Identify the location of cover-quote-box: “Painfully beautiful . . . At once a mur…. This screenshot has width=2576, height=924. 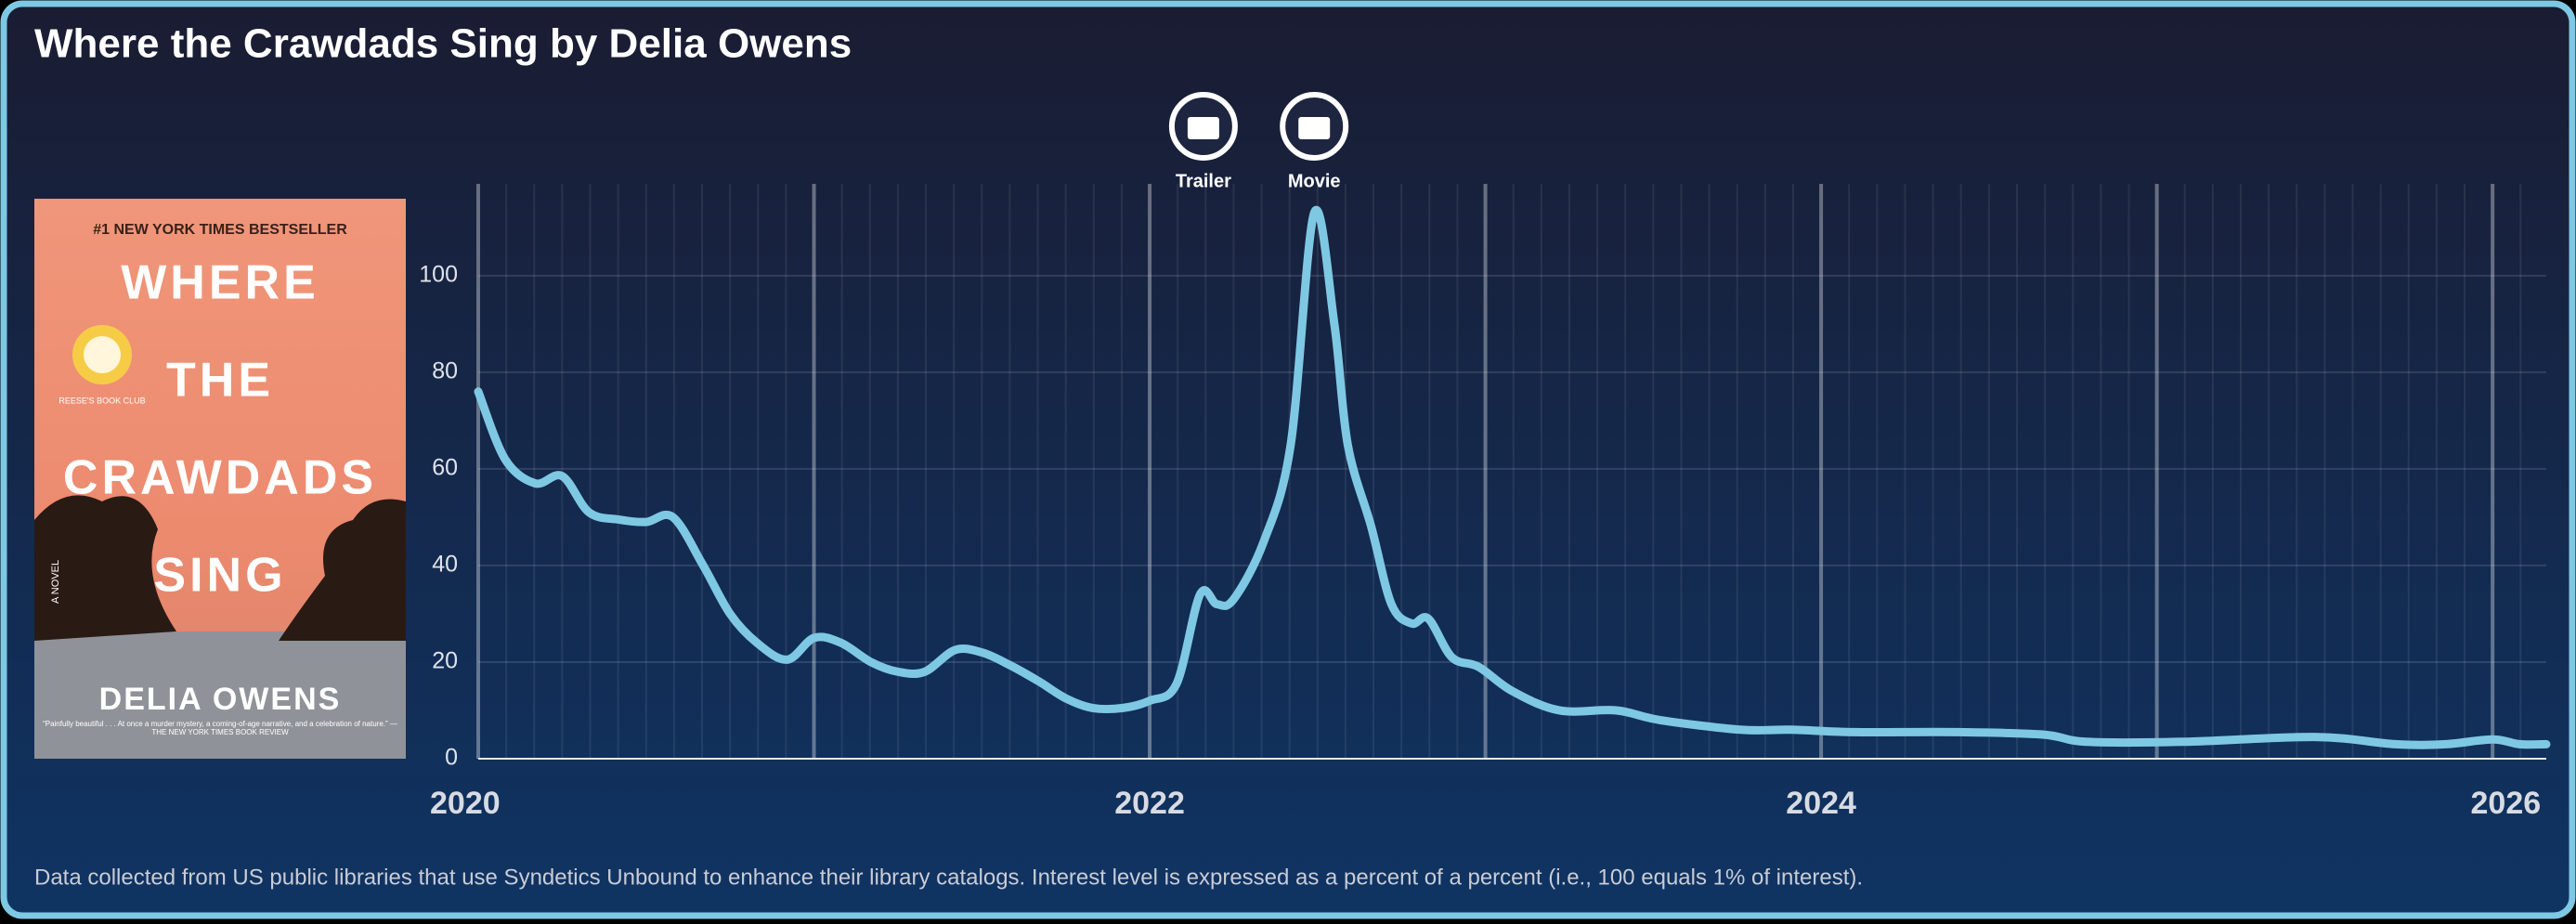
(220, 728).